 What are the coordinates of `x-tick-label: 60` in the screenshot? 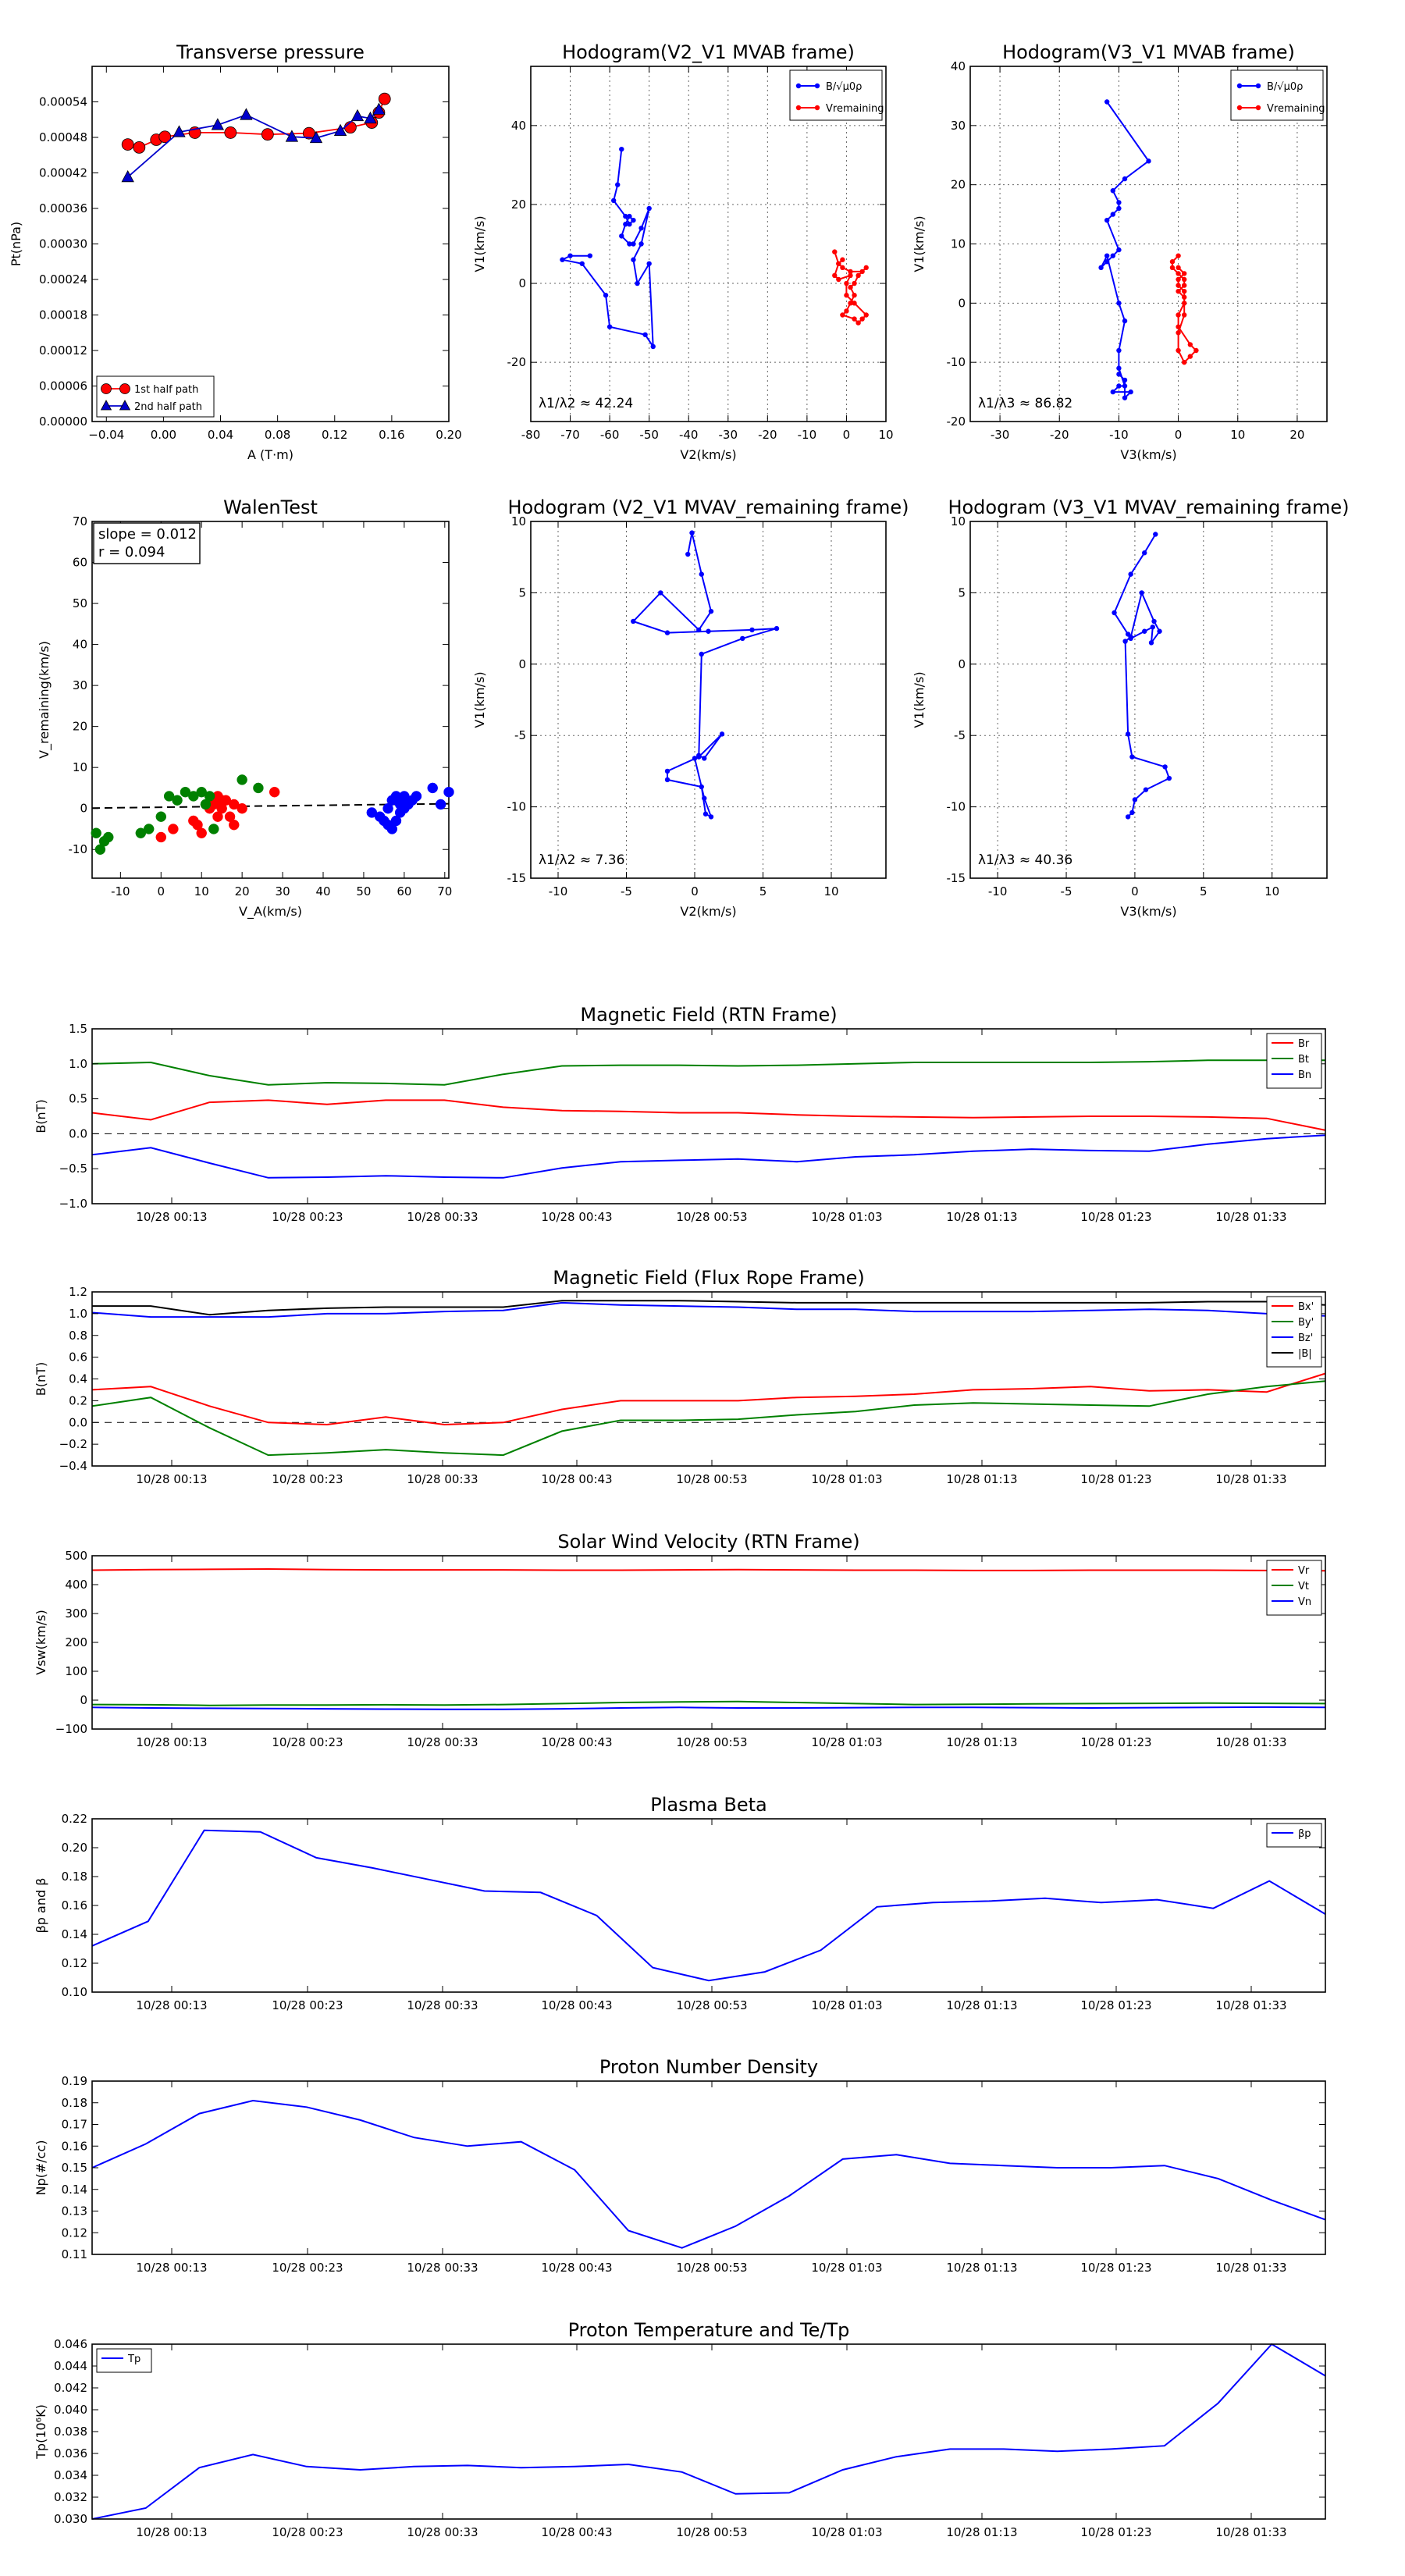 It's located at (404, 891).